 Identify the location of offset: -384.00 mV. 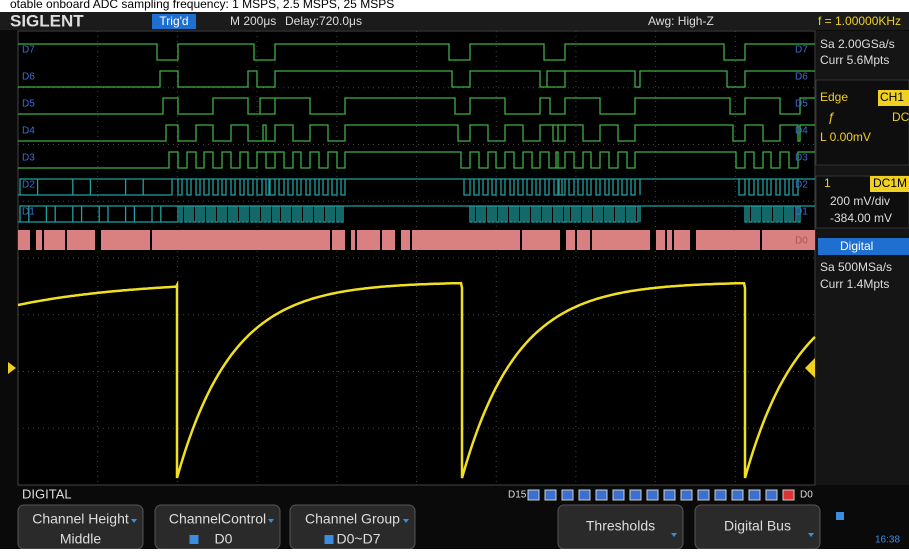
(861, 218).